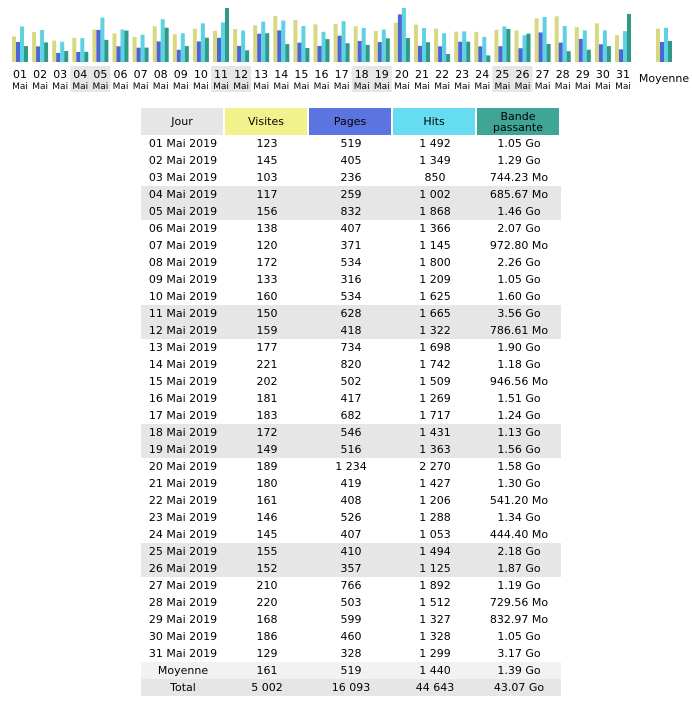 The height and width of the screenshot is (703, 692). Describe the element at coordinates (435, 143) in the screenshot. I see `cell-hits: 1 492` at that location.